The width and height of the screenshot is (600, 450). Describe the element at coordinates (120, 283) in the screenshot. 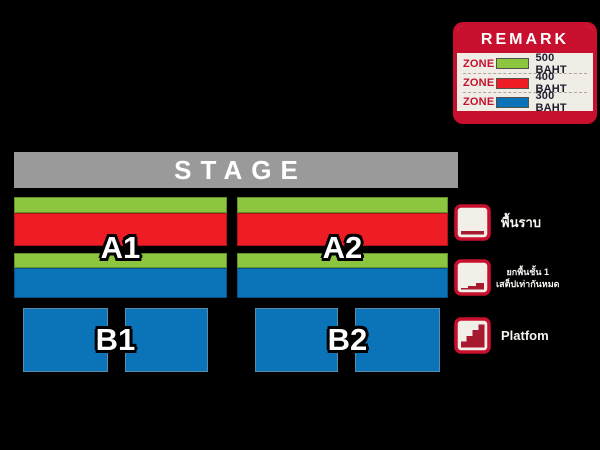

I see `zone-a1-blue-stripe` at that location.